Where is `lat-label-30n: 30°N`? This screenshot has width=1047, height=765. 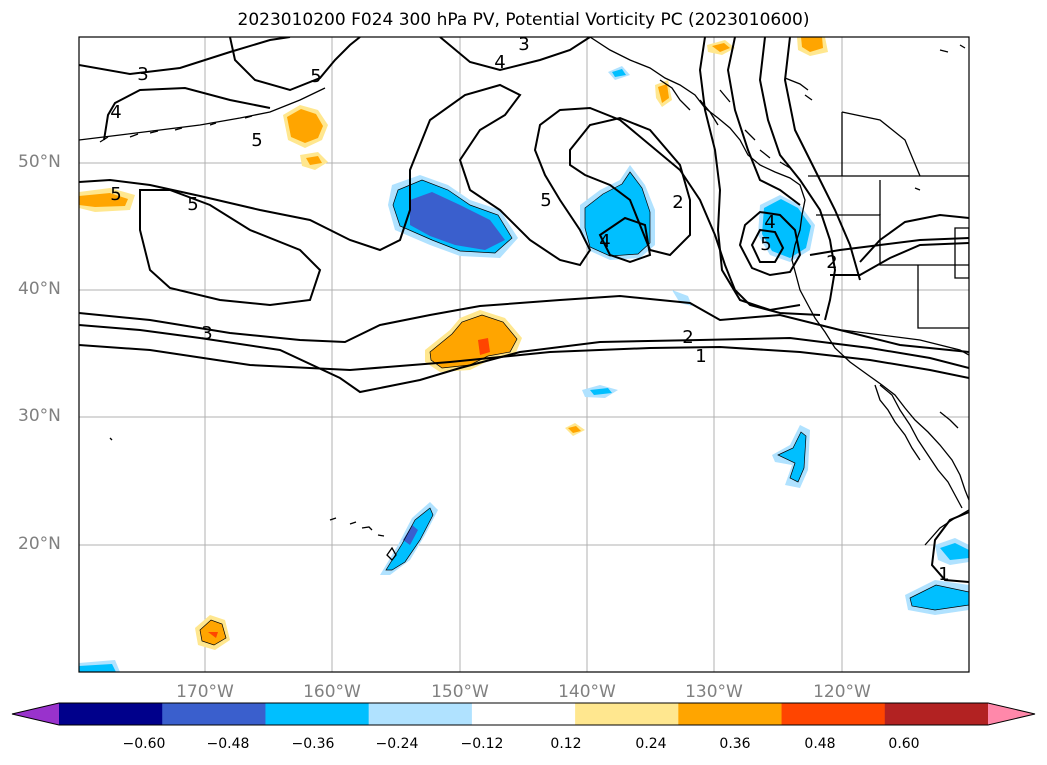
lat-label-30n: 30°N is located at coordinates (39, 416).